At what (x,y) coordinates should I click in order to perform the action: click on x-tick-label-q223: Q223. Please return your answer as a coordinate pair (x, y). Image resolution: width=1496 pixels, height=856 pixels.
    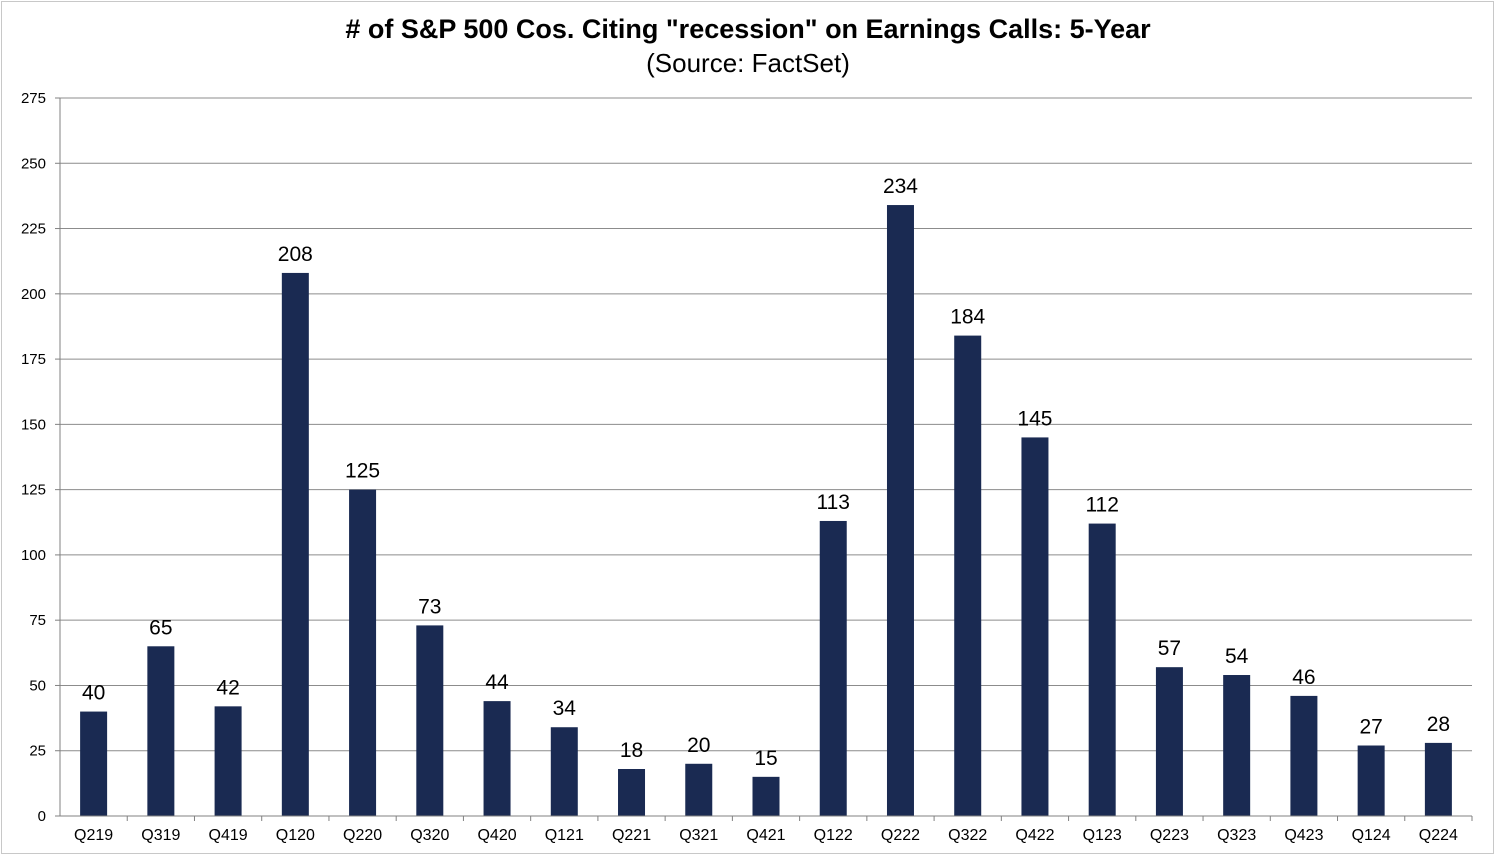
    Looking at the image, I should click on (1169, 835).